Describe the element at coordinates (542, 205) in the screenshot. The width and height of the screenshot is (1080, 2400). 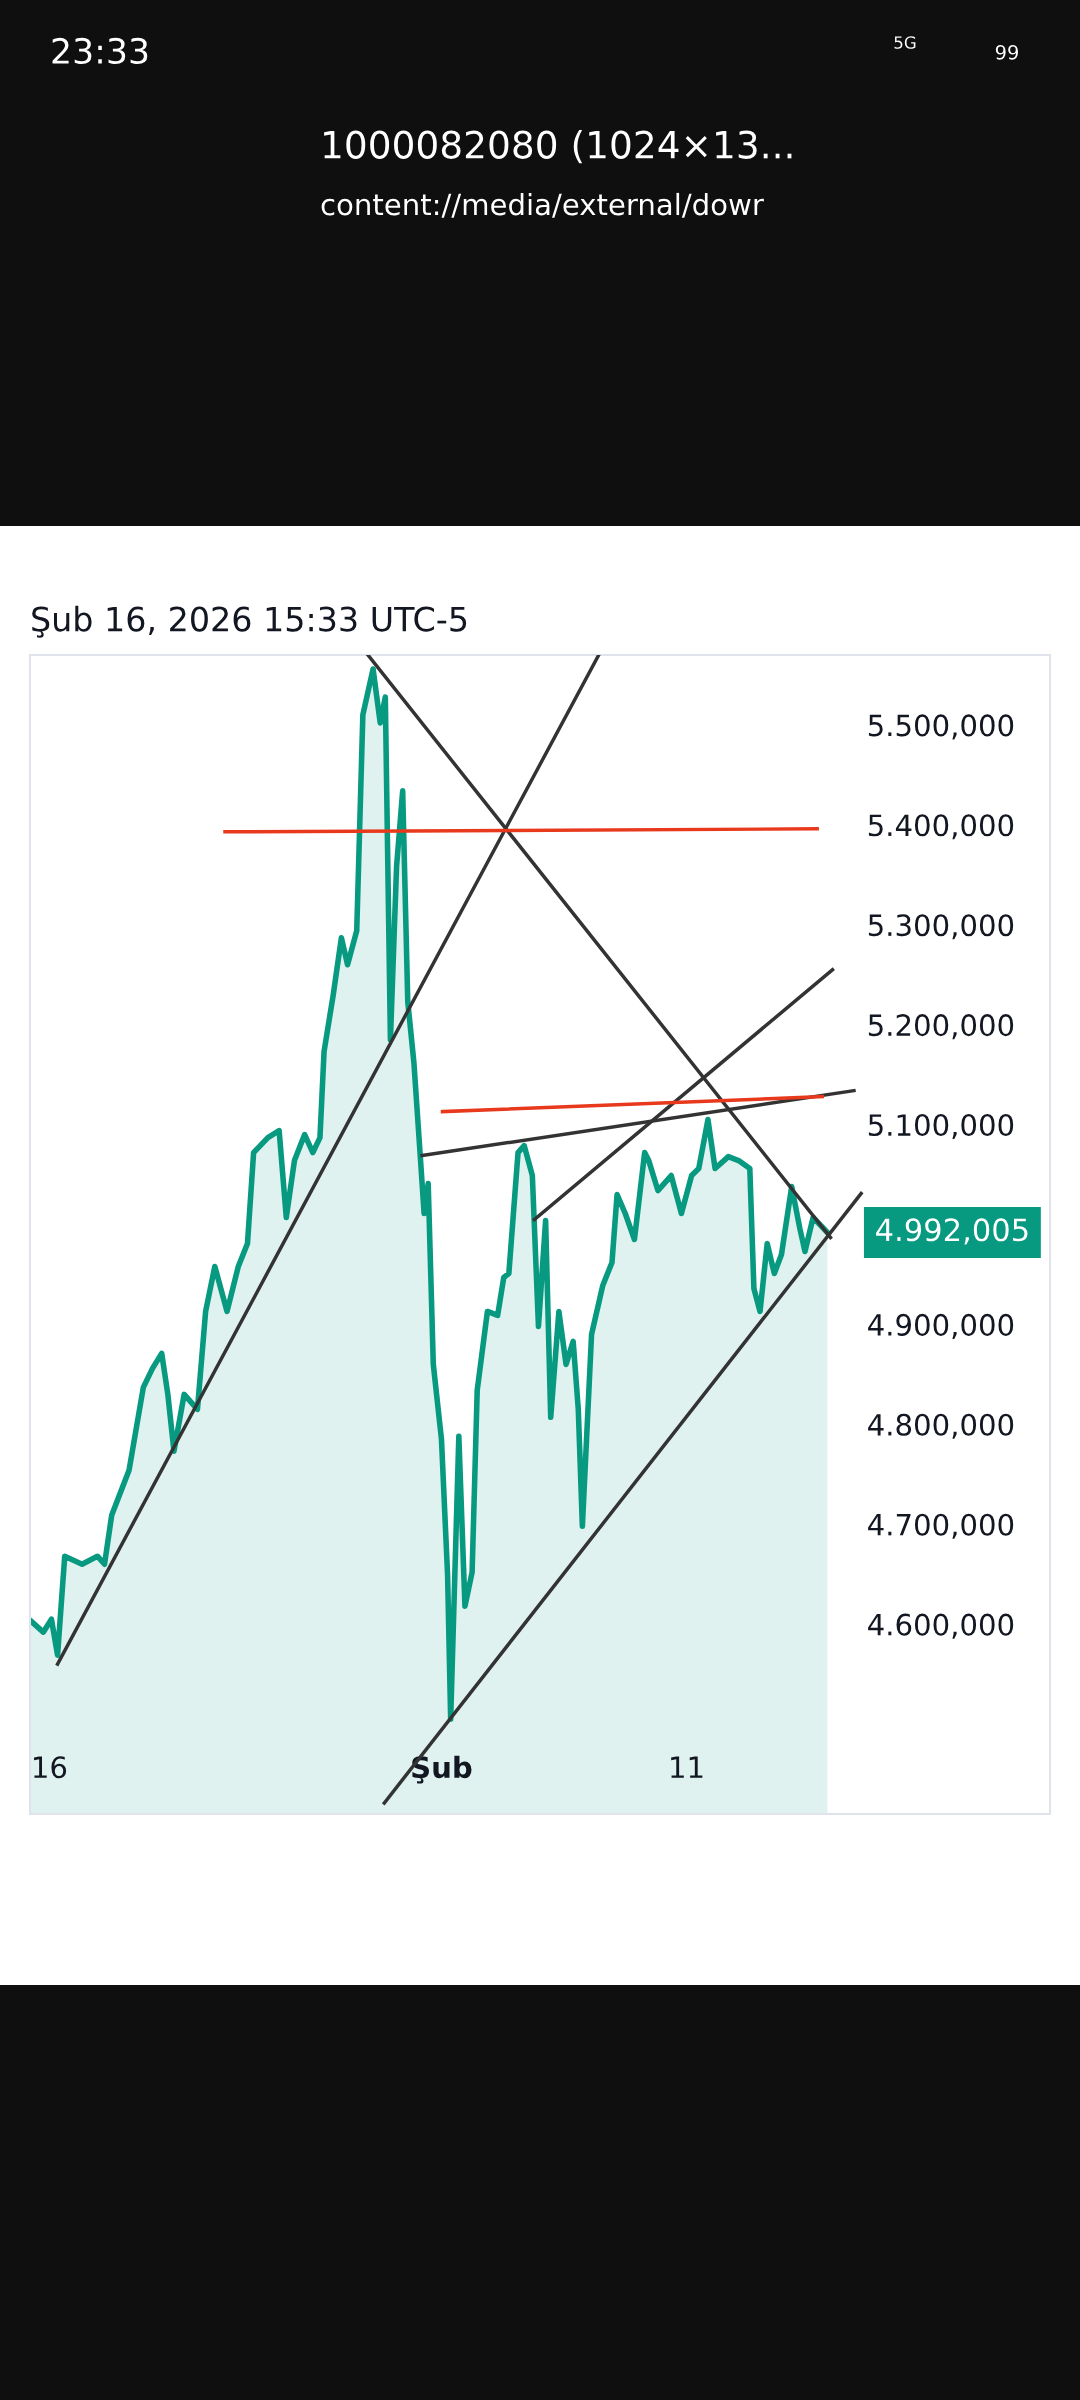
I see `text: content://media/external/dowr` at that location.